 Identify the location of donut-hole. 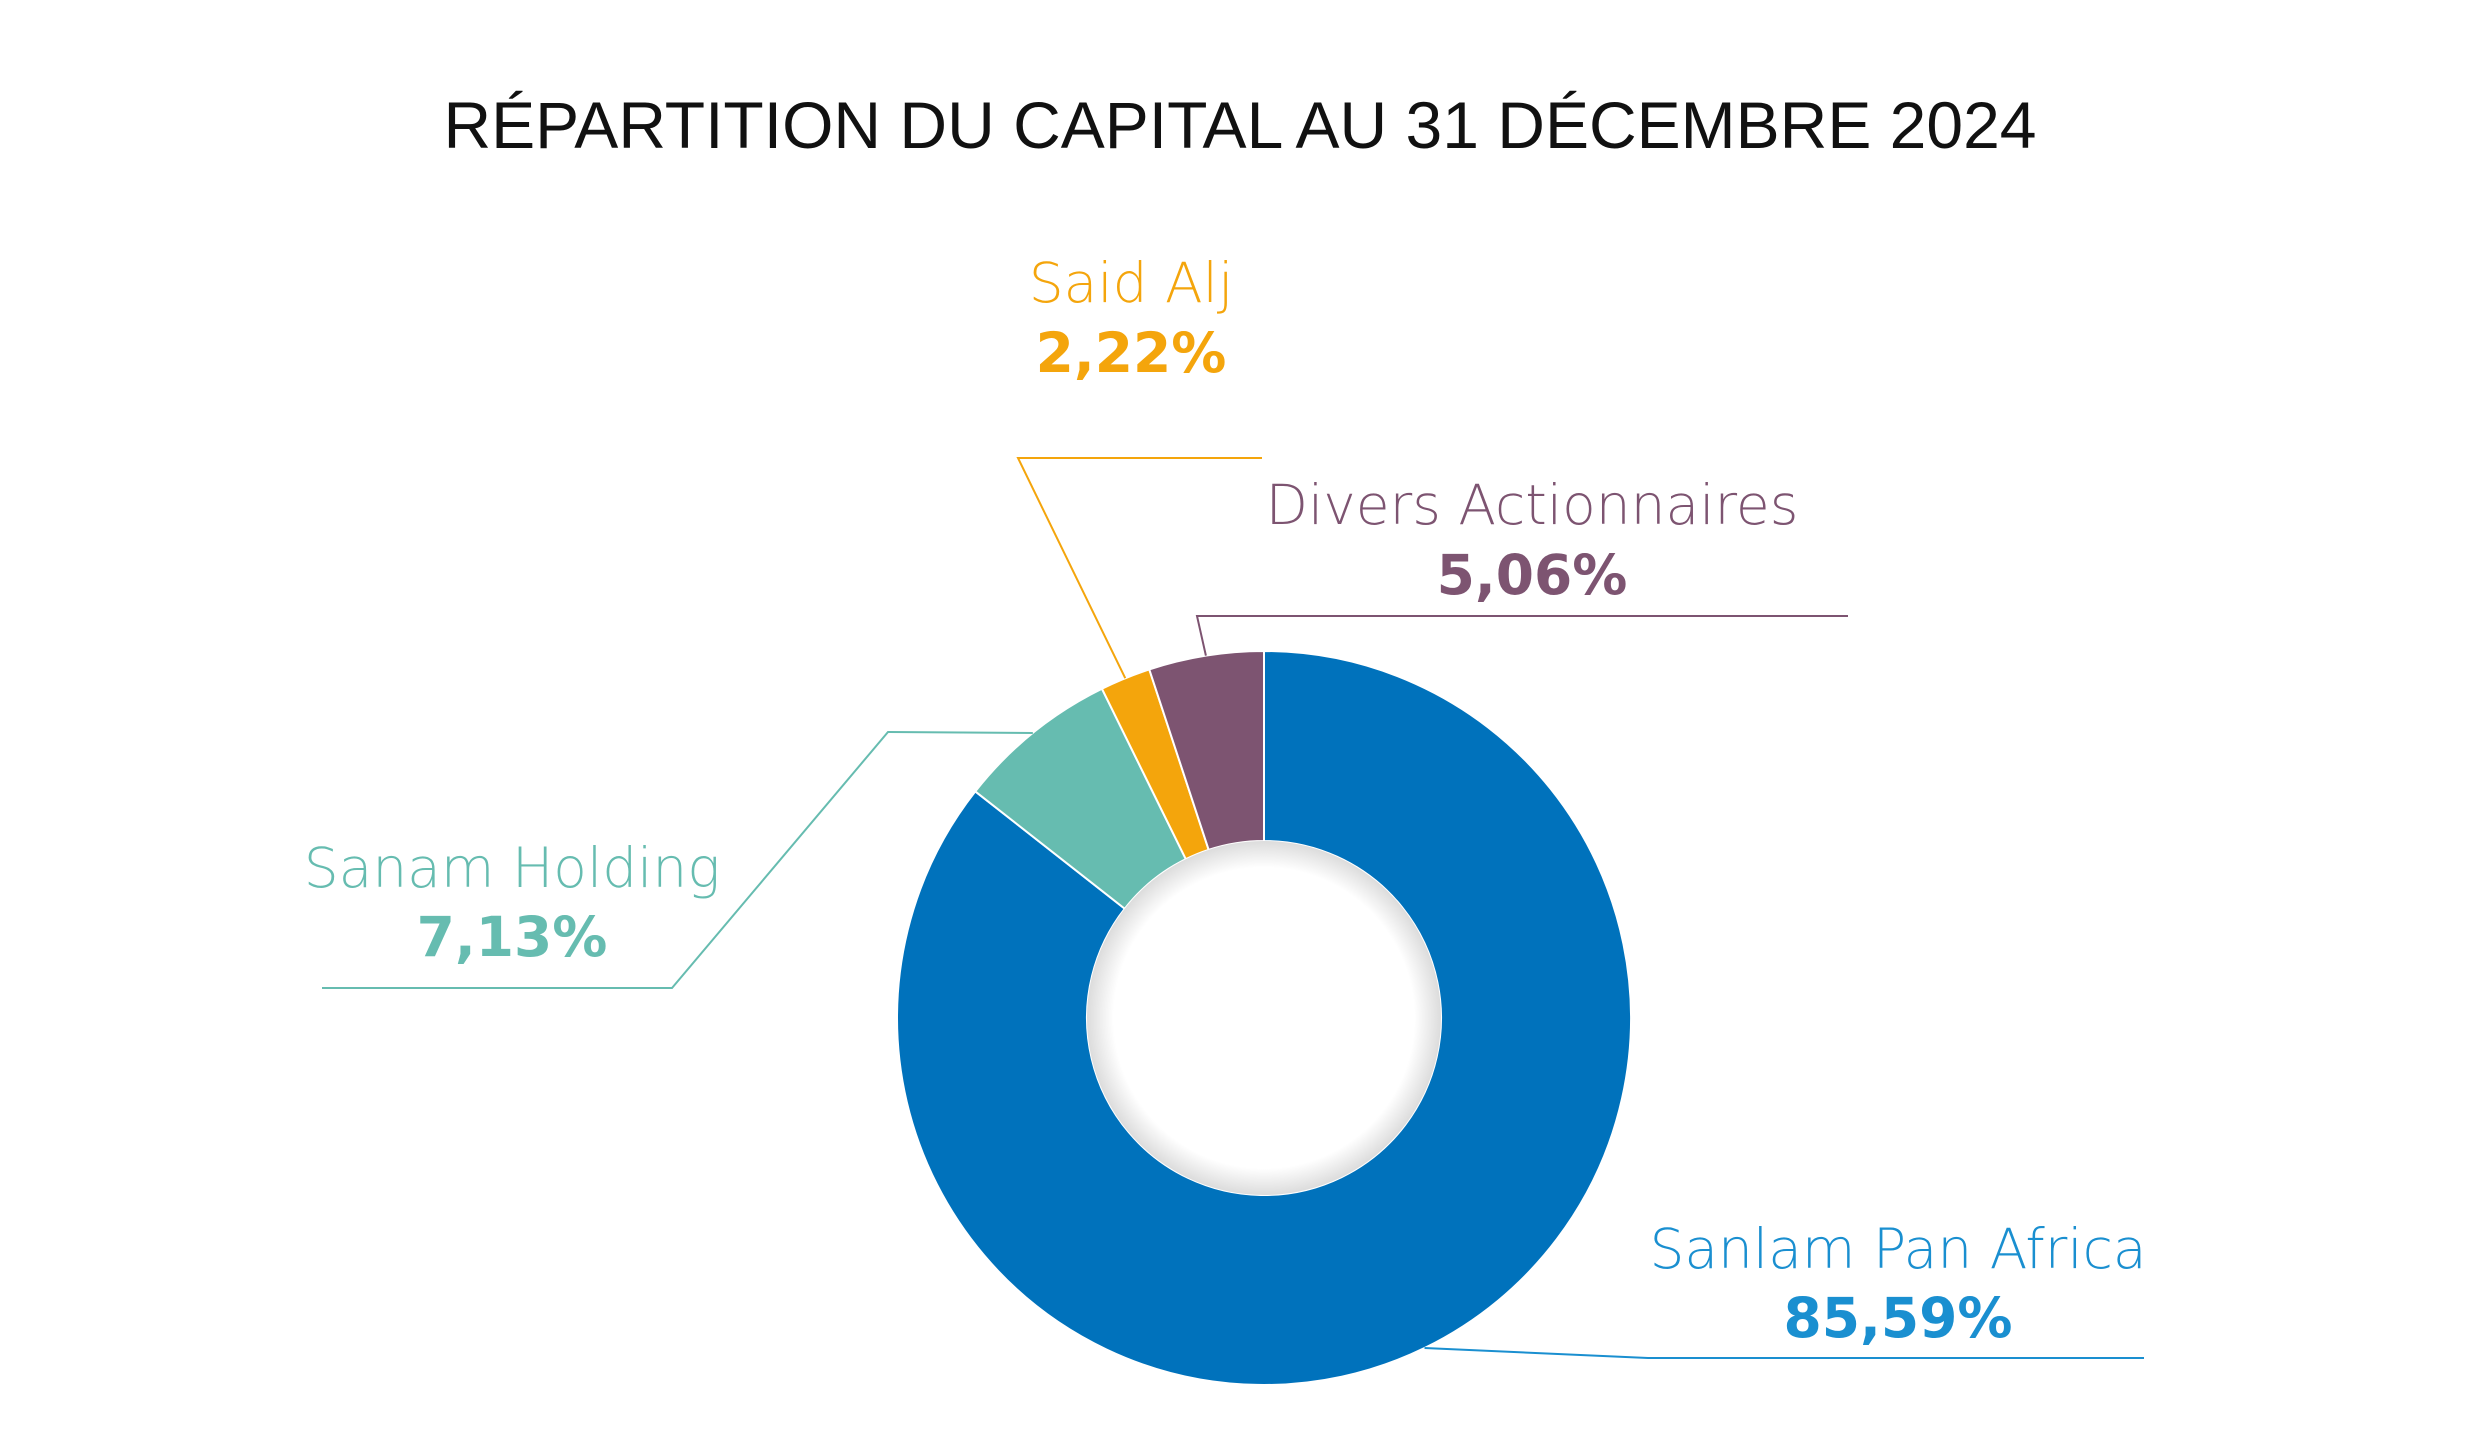
(1264, 1018).